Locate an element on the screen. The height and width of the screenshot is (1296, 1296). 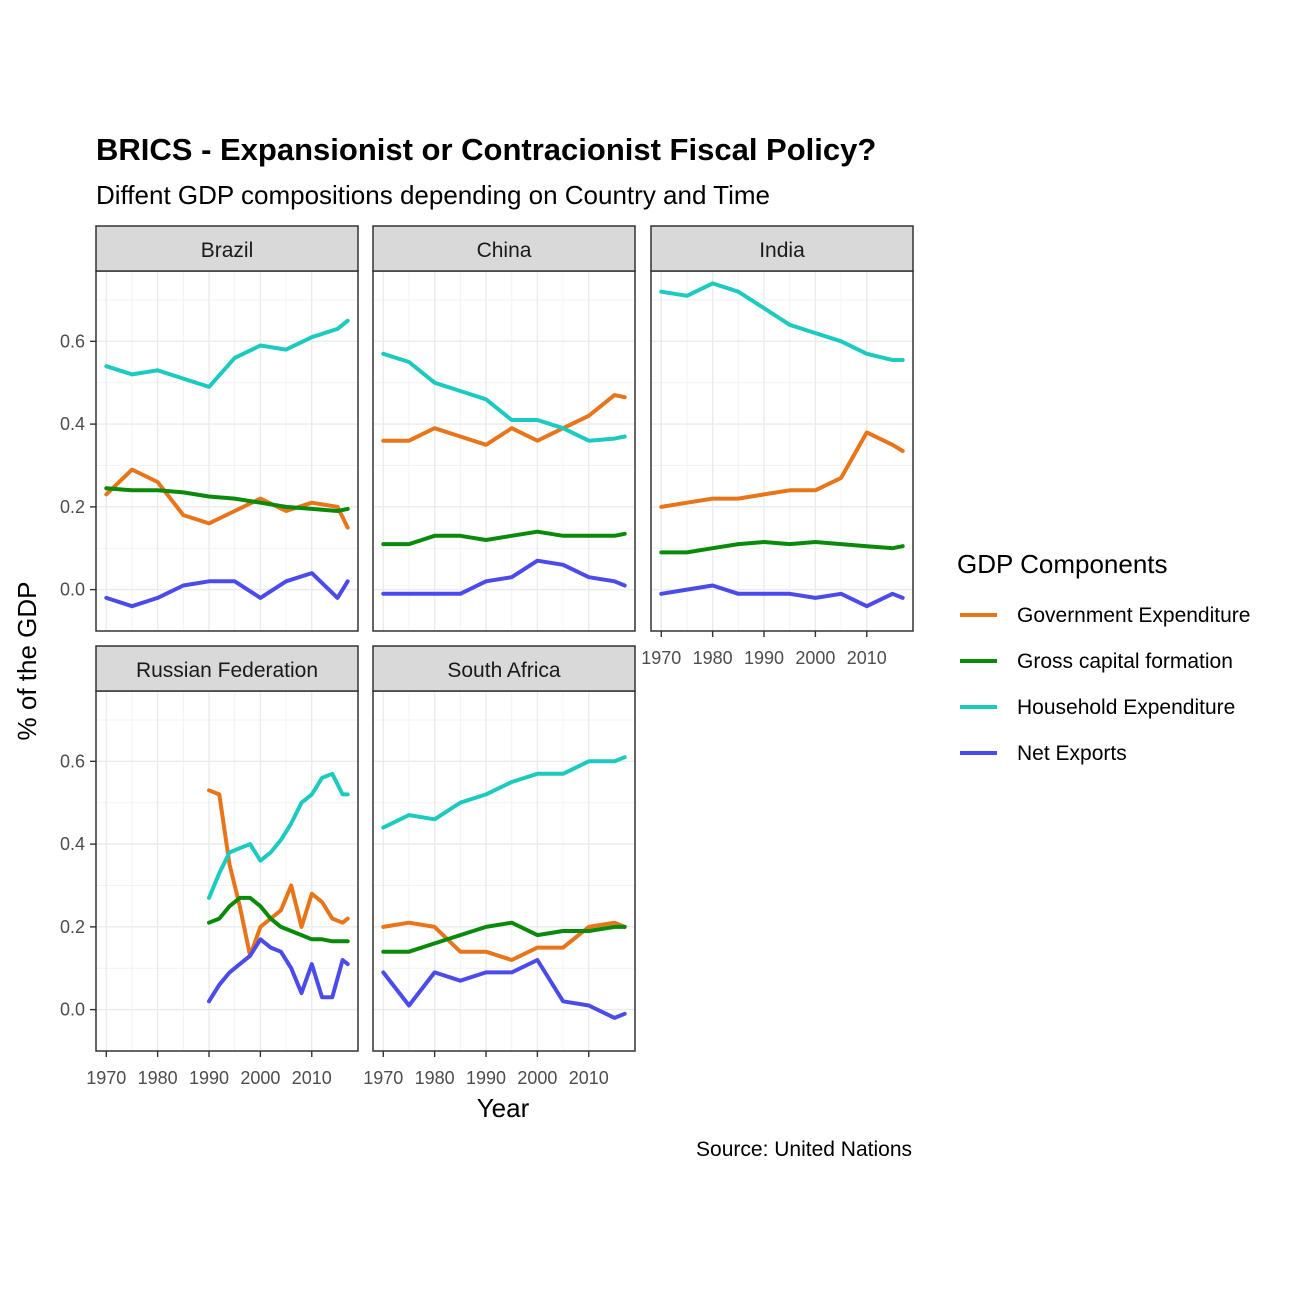
x-axis-title: Year is located at coordinates (503, 1108).